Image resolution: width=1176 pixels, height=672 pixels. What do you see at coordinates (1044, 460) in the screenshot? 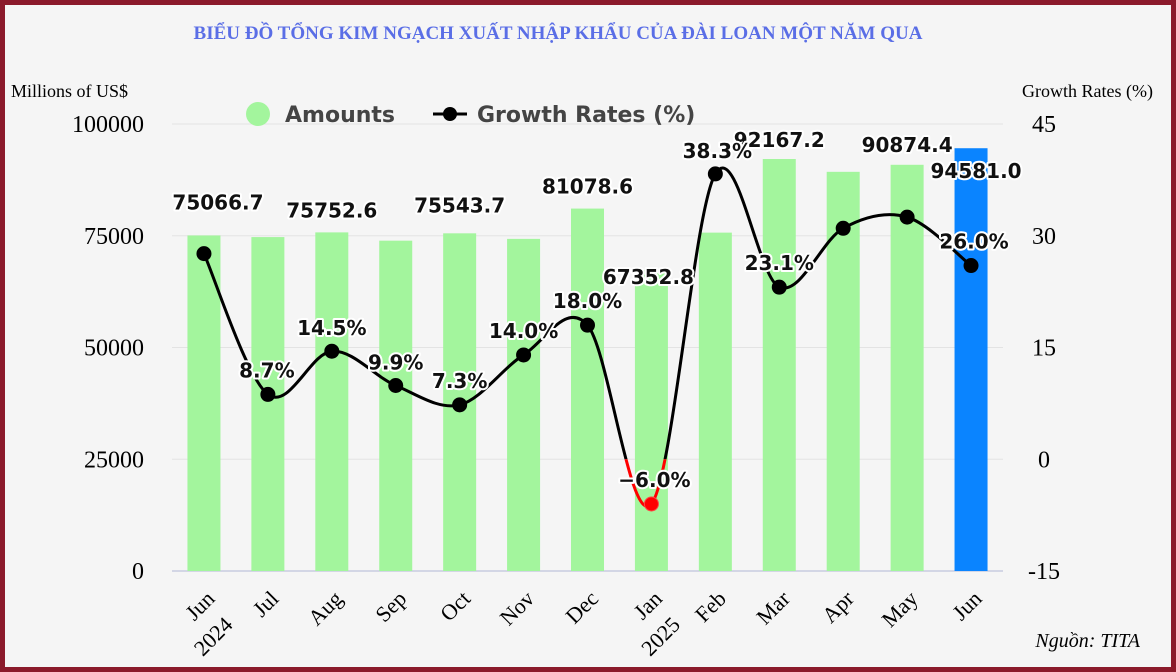
I see `right-tick-label: 0` at bounding box center [1044, 460].